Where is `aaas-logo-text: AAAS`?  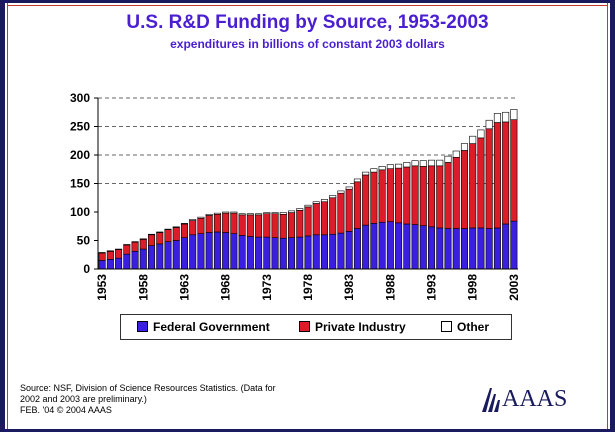
aaas-logo-text: AAAS is located at coordinates (535, 399).